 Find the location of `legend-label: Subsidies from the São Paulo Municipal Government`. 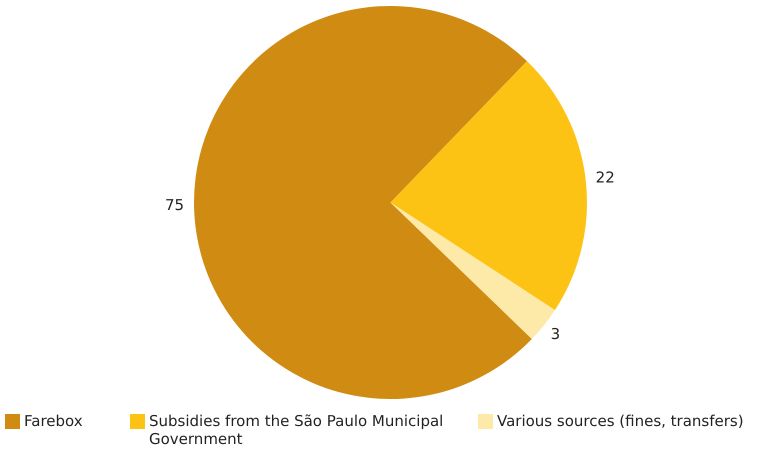

legend-label: Subsidies from the São Paulo Municipal Government is located at coordinates (296, 430).